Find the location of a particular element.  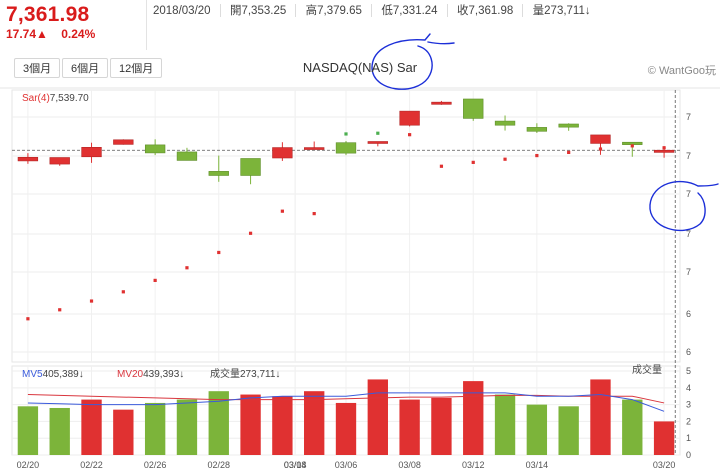

volume-legend-name: MV20 is located at coordinates (130, 374).